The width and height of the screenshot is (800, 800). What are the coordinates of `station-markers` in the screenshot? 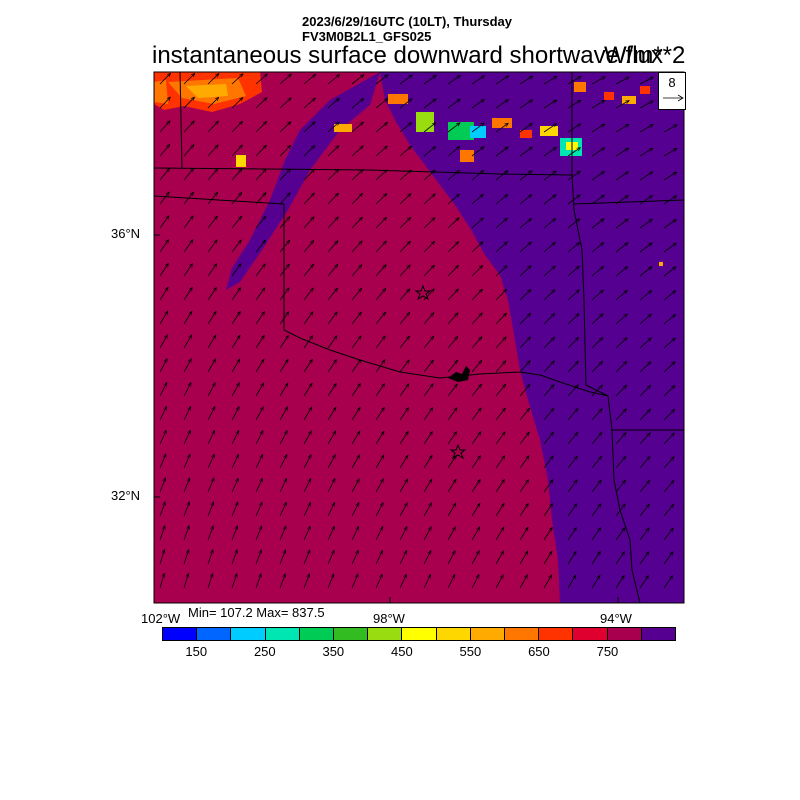 It's located at (440, 372).